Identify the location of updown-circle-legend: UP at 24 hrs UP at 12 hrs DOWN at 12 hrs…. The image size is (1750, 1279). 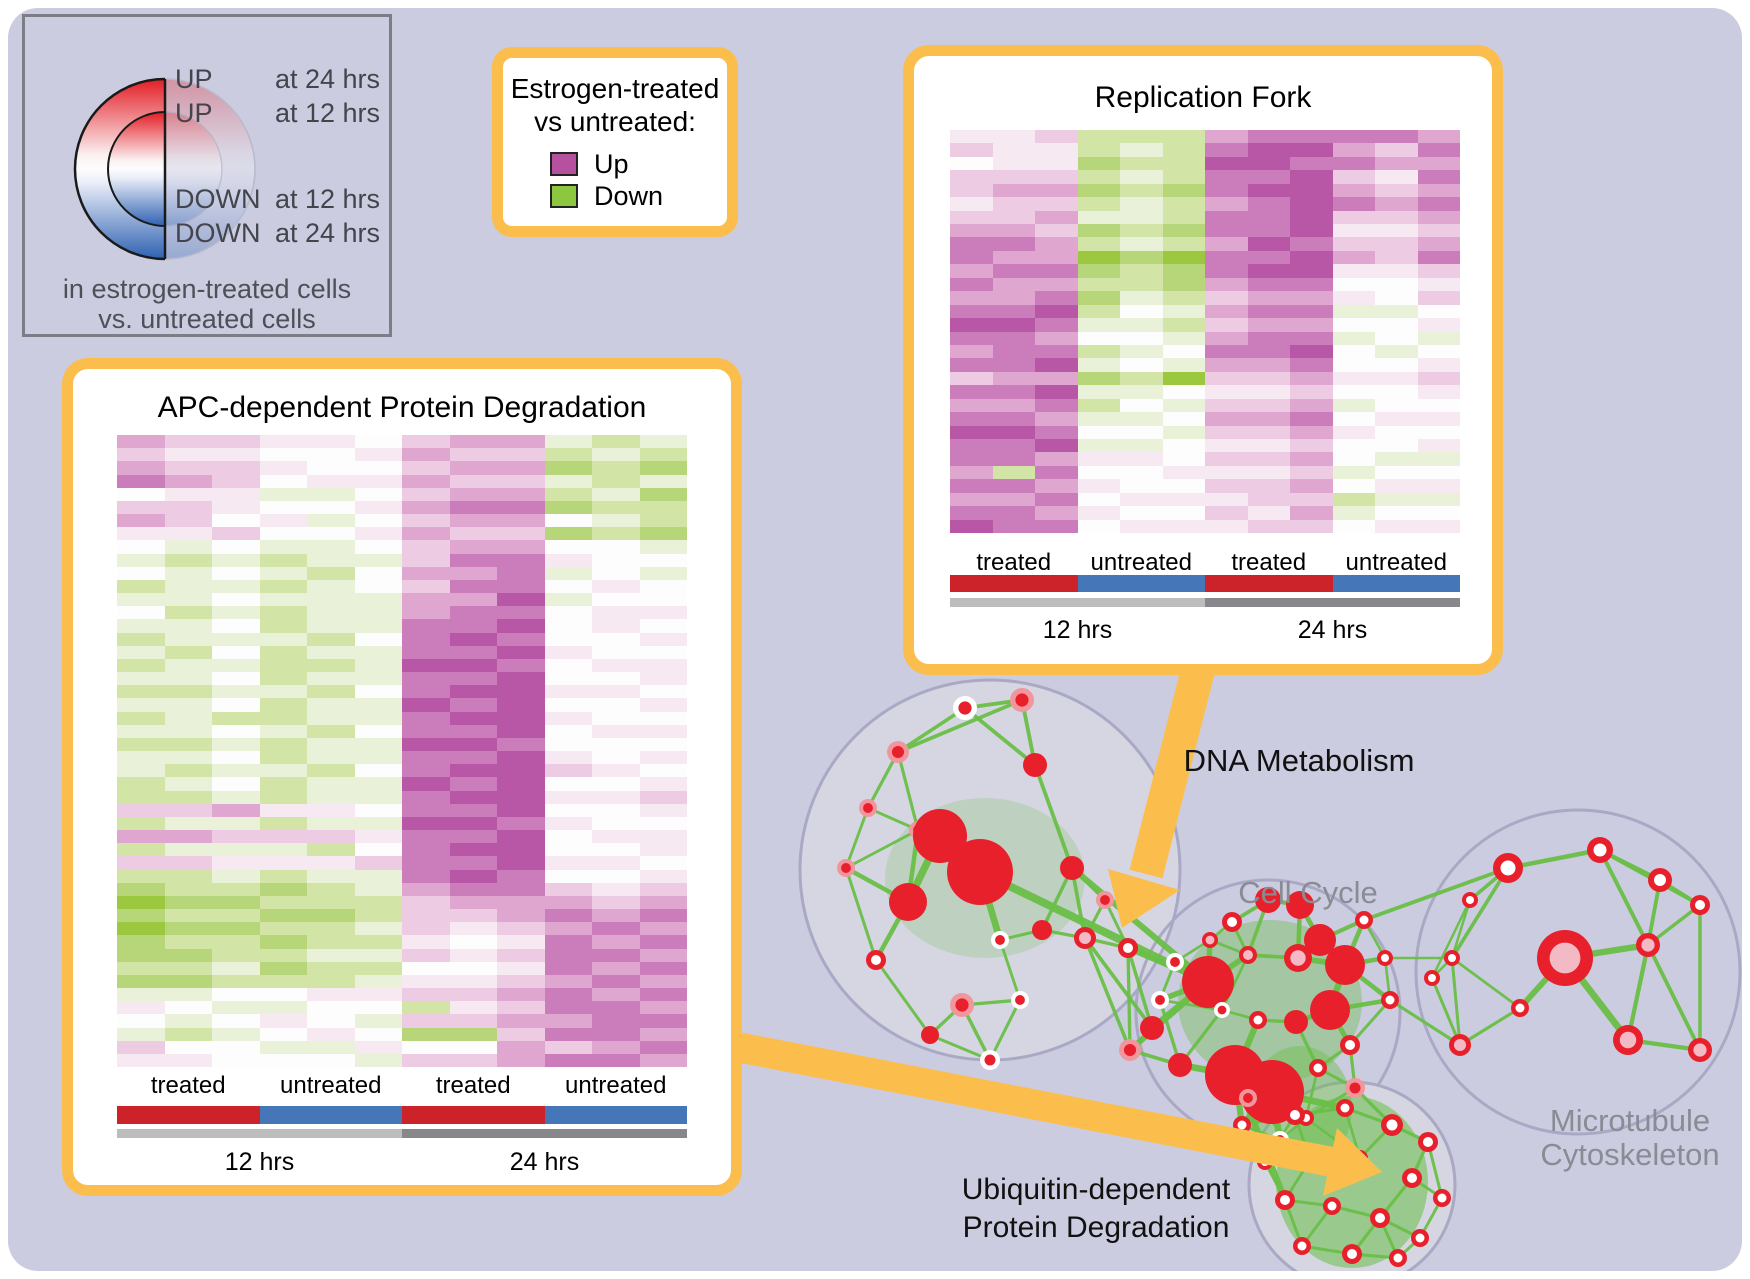
(207, 175).